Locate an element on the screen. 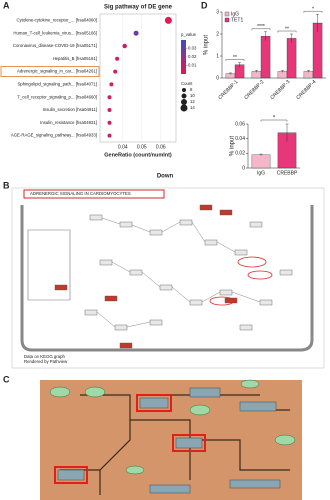 The height and width of the screenshot is (500, 330). footer: Rendered by Pathview is located at coordinates (46, 361).